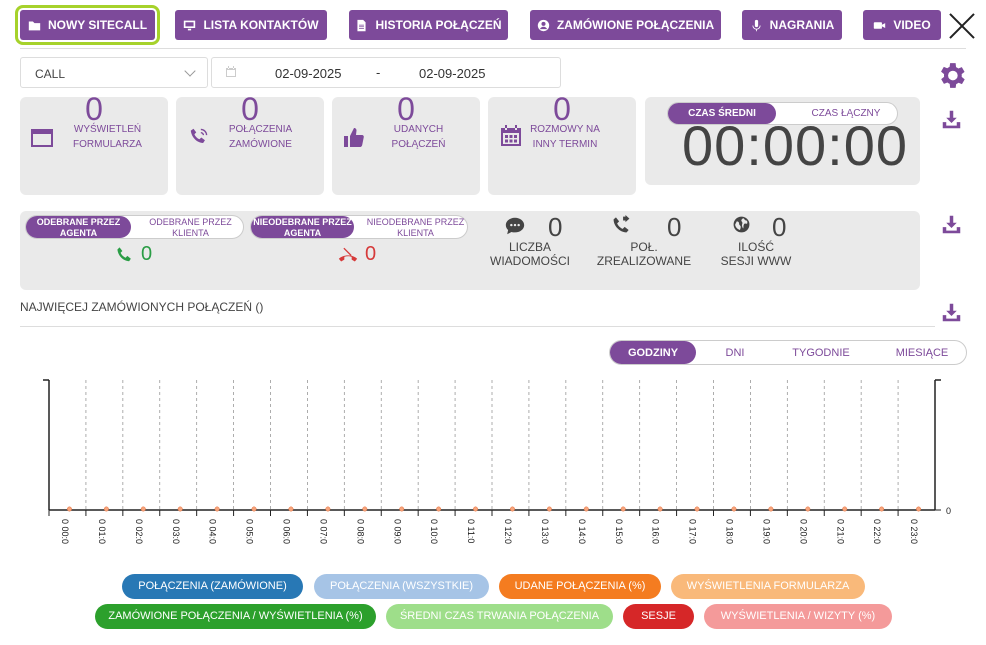 The image size is (986, 645). What do you see at coordinates (530, 254) in the screenshot?
I see `messages-label: LICZBA WIADOMOŚCI` at bounding box center [530, 254].